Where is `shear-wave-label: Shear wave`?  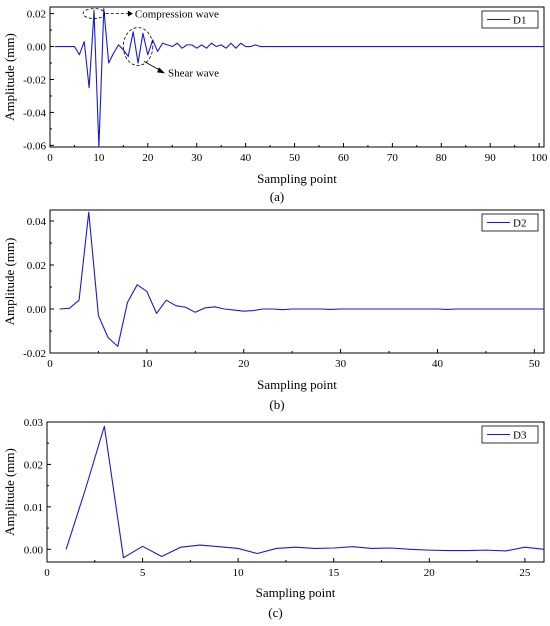
shear-wave-label: Shear wave is located at coordinates (193, 73).